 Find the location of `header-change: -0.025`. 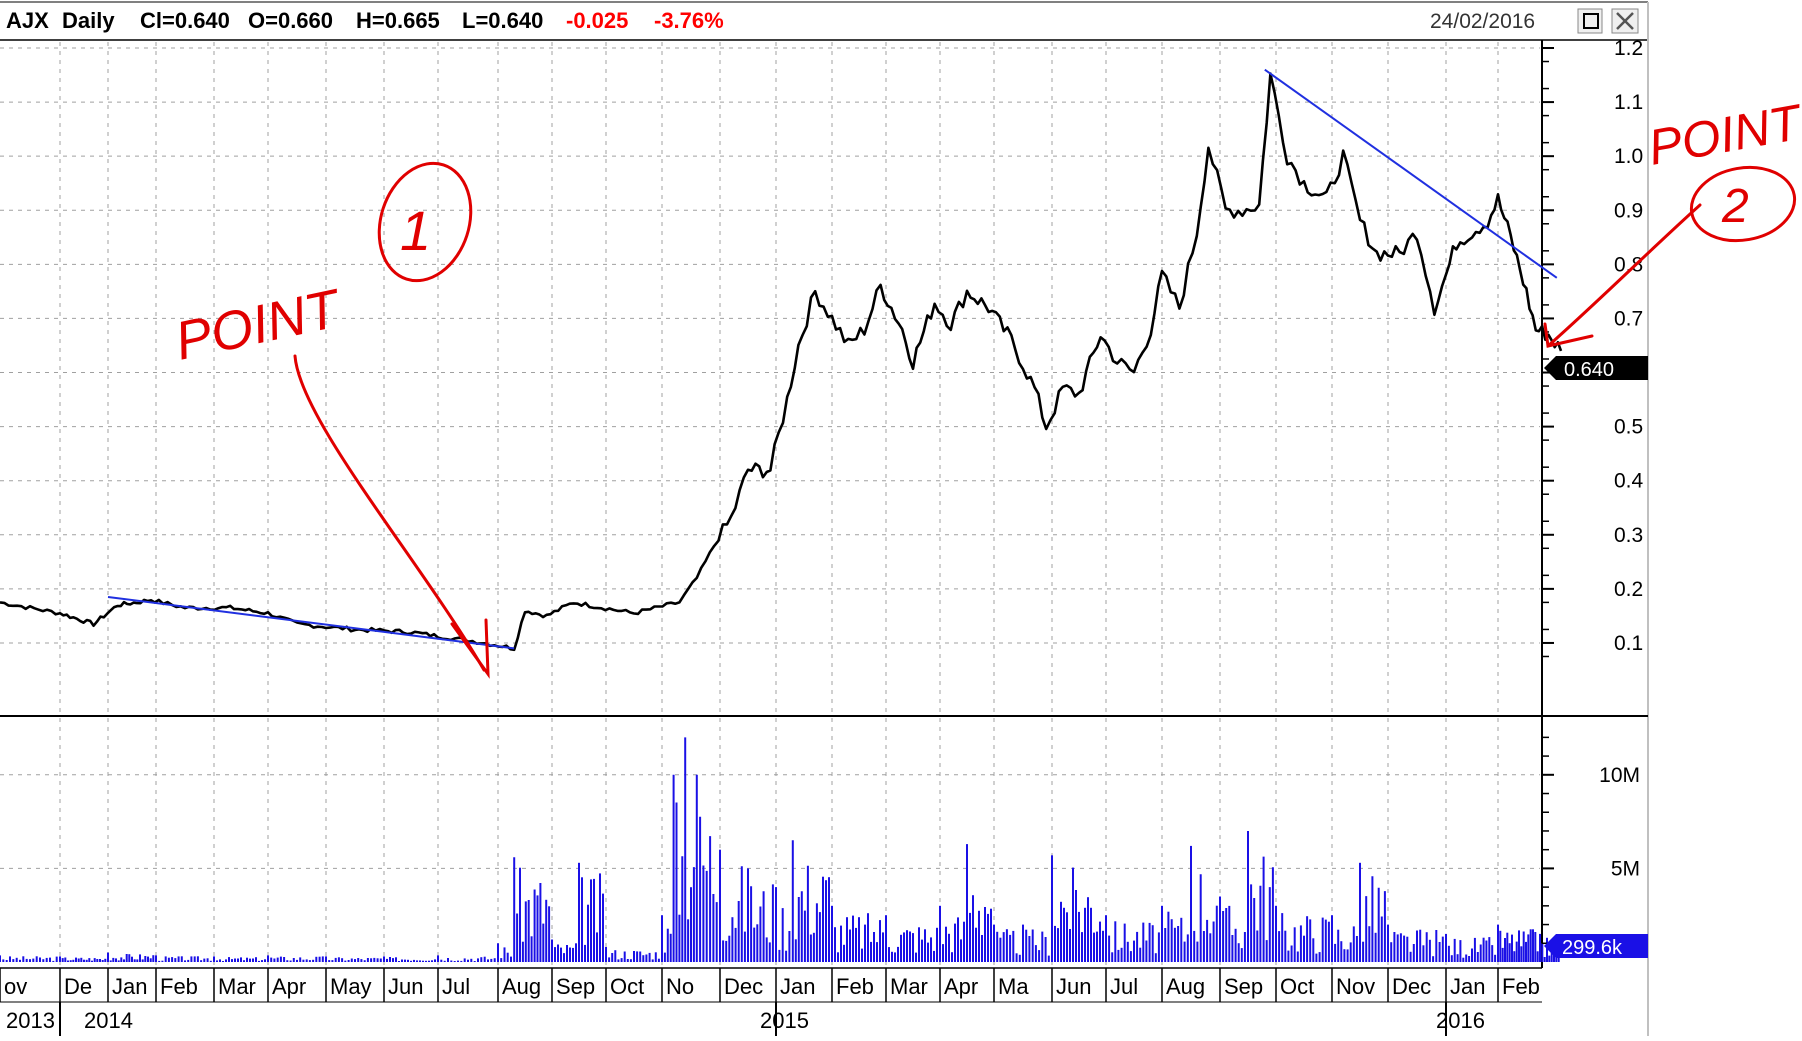

header-change: -0.025 is located at coordinates (597, 20).